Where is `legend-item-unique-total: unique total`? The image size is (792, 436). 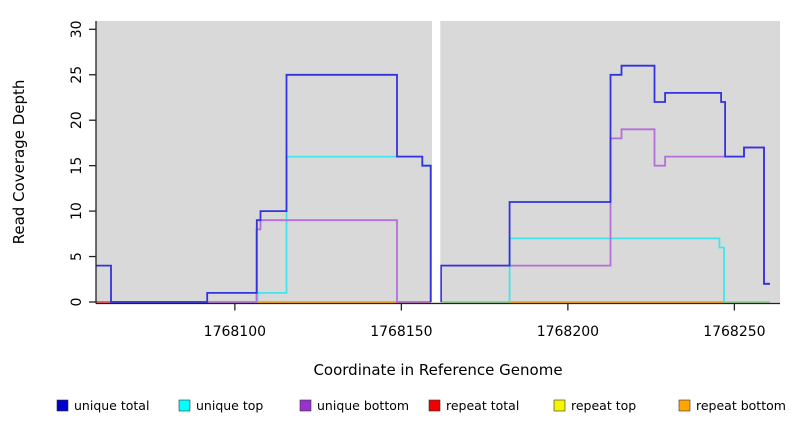 legend-item-unique-total: unique total is located at coordinates (102, 405).